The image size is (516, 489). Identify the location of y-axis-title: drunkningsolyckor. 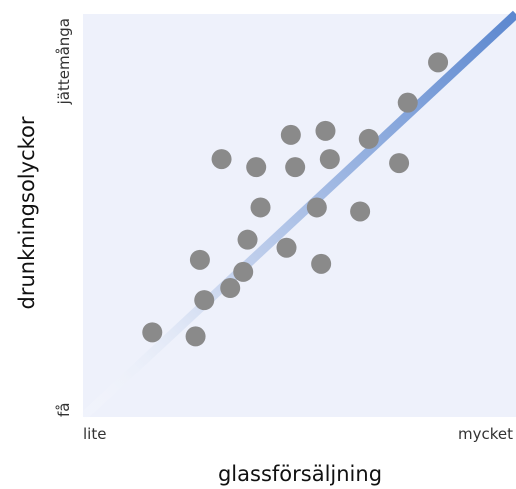
(27, 212).